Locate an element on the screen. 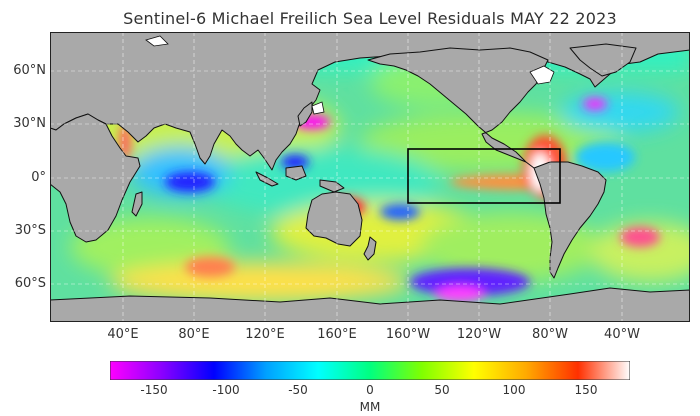 This screenshot has width=700, height=416. australia-land is located at coordinates (334, 219).